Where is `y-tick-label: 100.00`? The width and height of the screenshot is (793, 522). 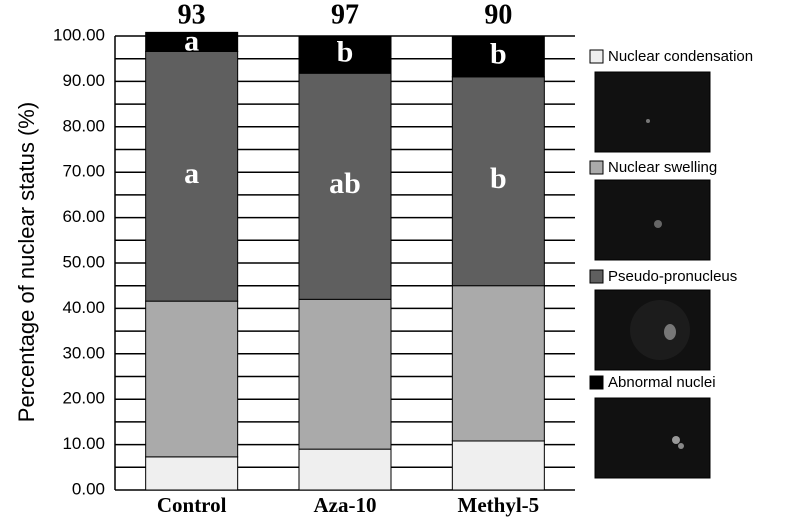 y-tick-label: 100.00 is located at coordinates (79, 34).